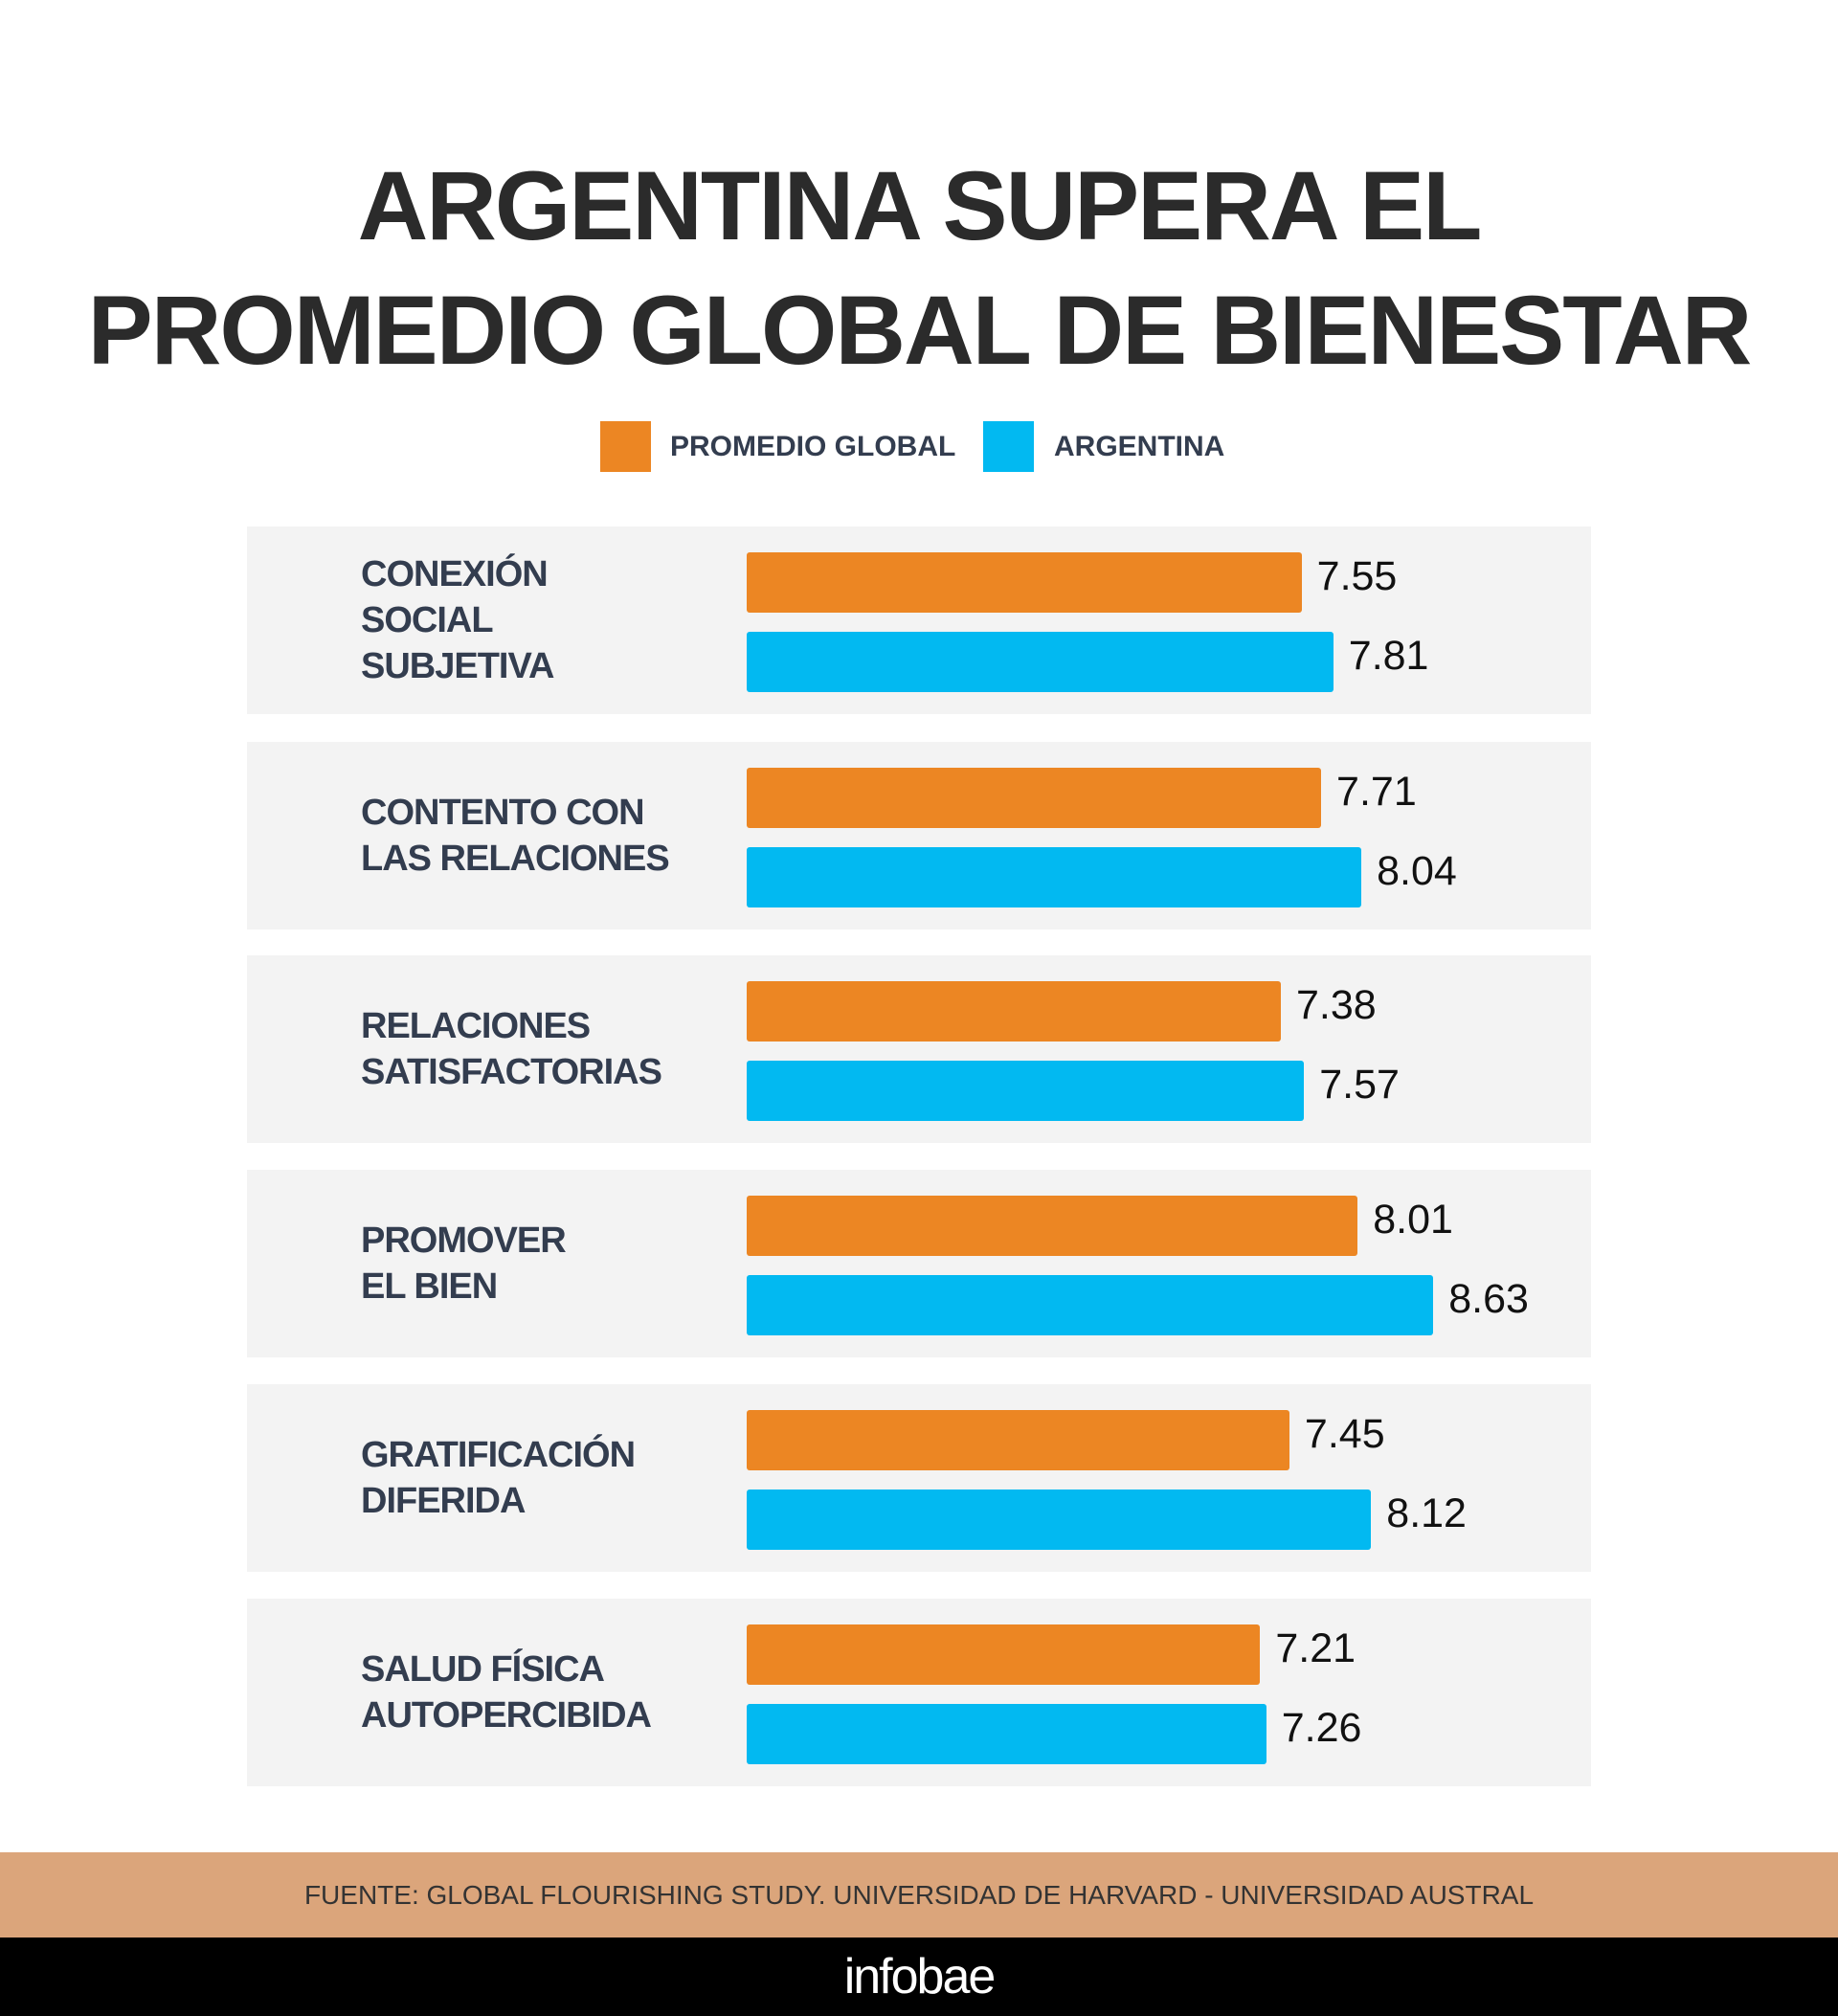  What do you see at coordinates (1417, 871) in the screenshot?
I see `data-label: 8.04` at bounding box center [1417, 871].